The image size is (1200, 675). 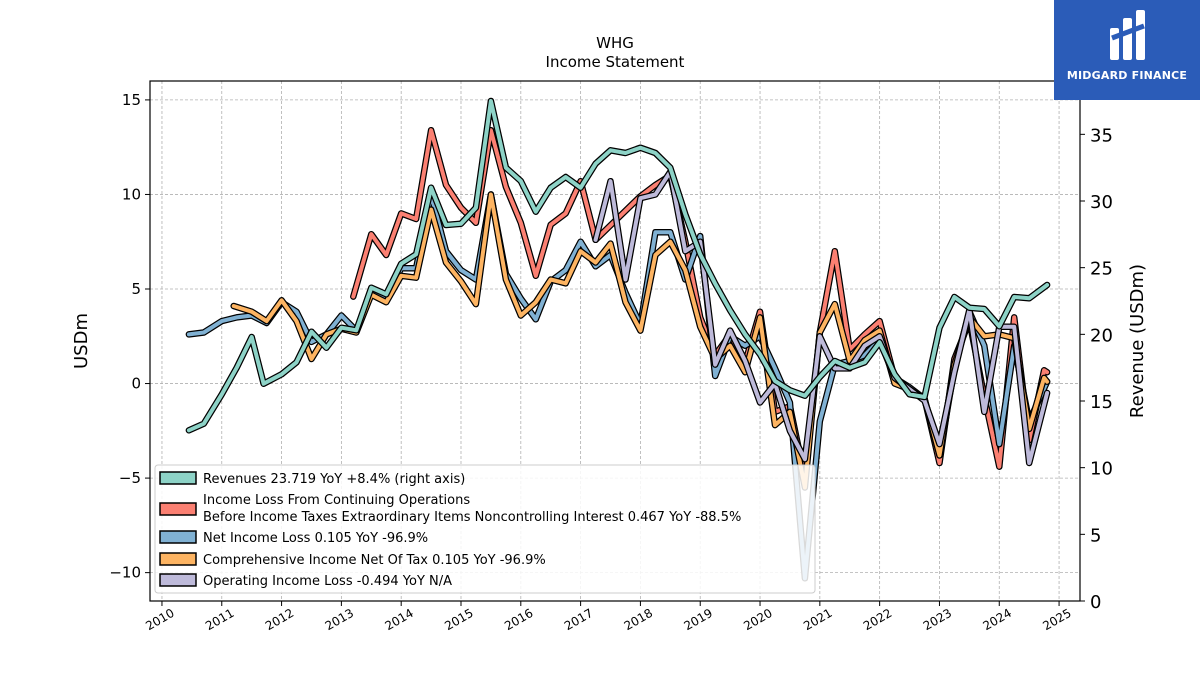 What do you see at coordinates (1101, 402) in the screenshot?
I see `y2-tick-label: 15` at bounding box center [1101, 402].